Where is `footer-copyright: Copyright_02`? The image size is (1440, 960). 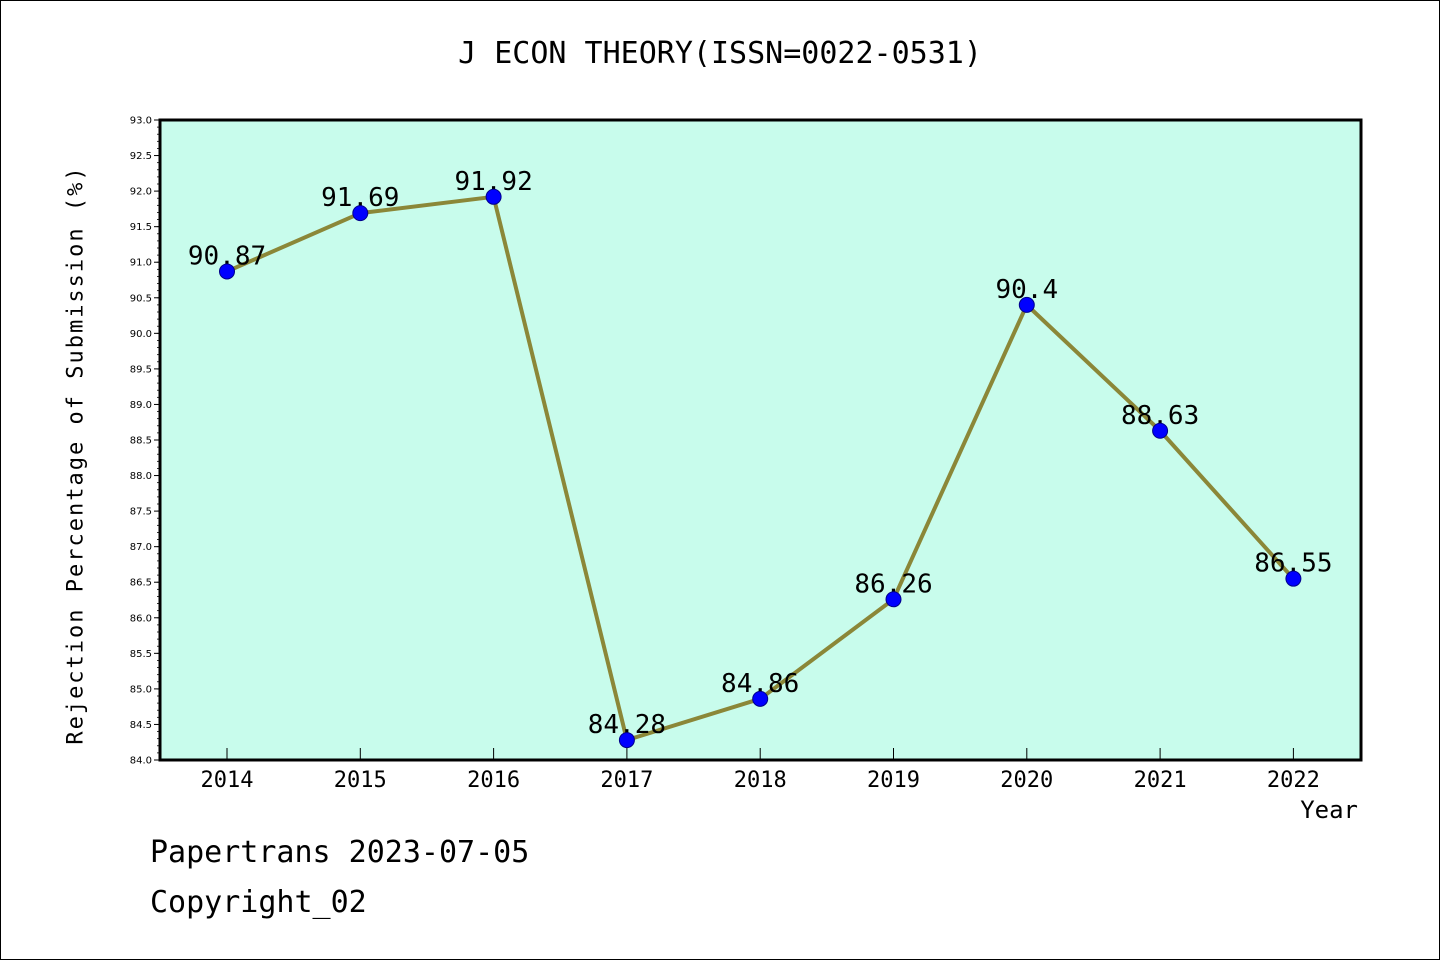 footer-copyright: Copyright_02 is located at coordinates (258, 902).